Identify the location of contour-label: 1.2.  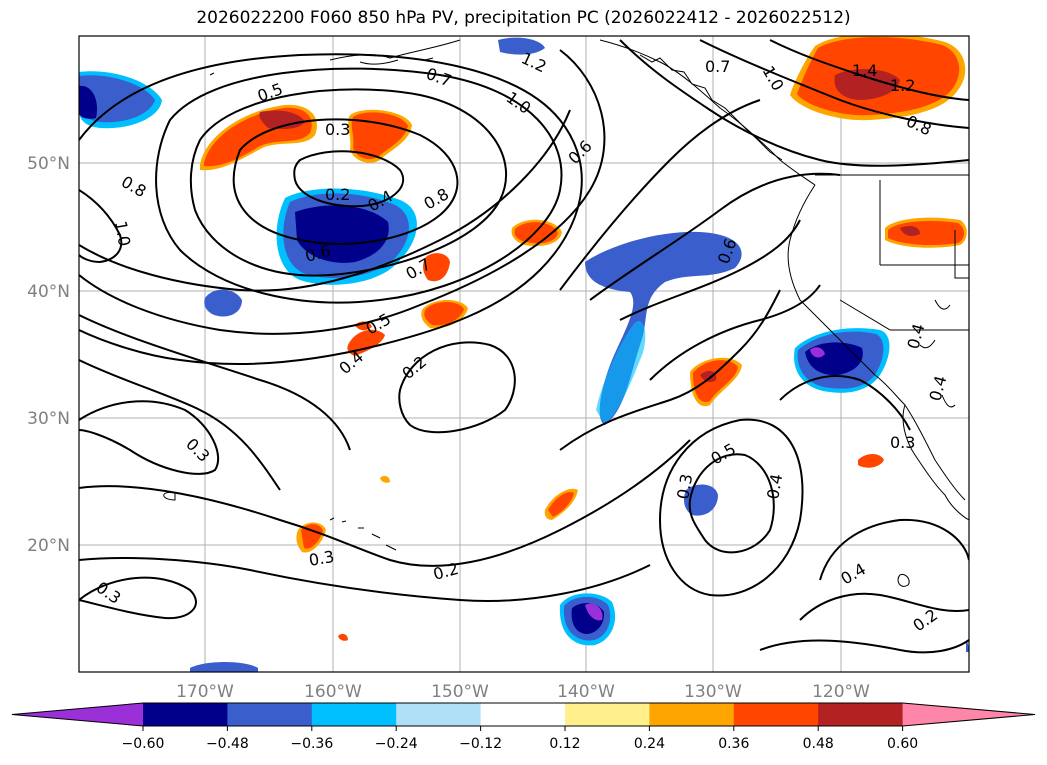
(902, 85).